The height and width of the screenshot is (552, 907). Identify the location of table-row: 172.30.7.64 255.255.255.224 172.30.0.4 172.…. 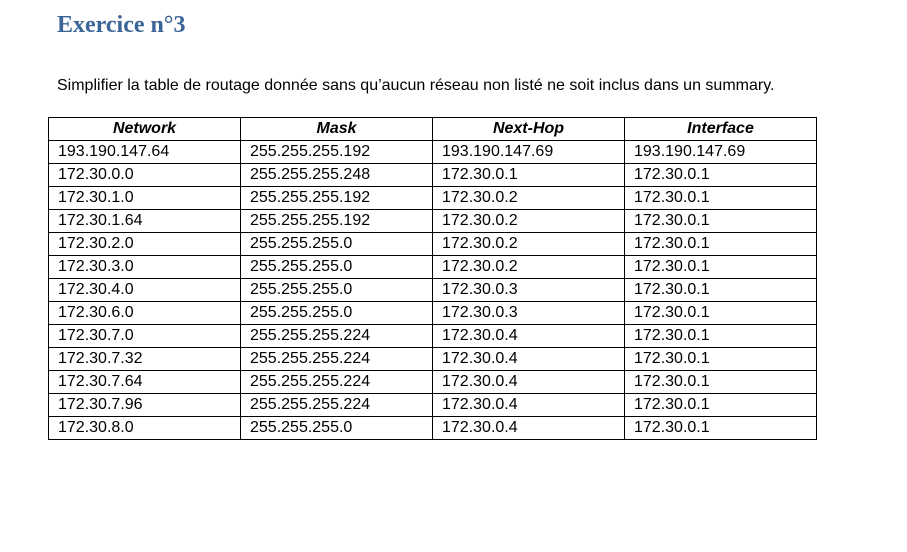
(432, 382).